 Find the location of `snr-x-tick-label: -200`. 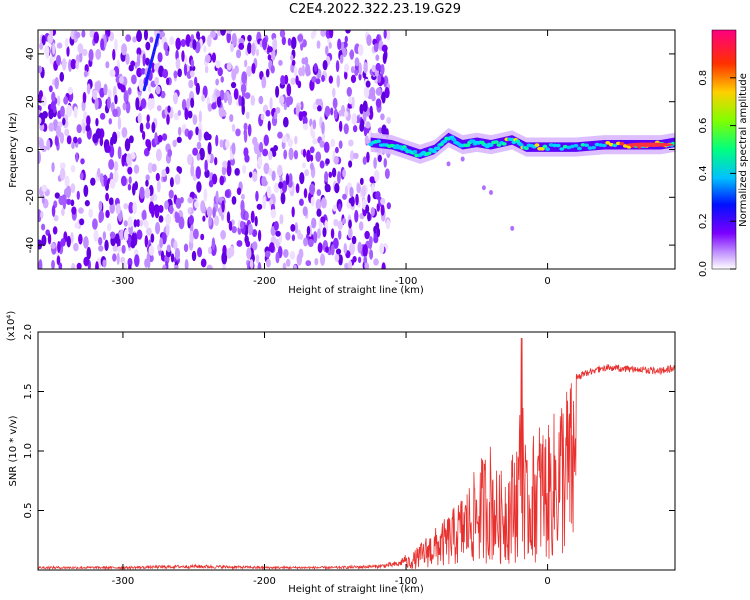

snr-x-tick-label: -200 is located at coordinates (264, 581).